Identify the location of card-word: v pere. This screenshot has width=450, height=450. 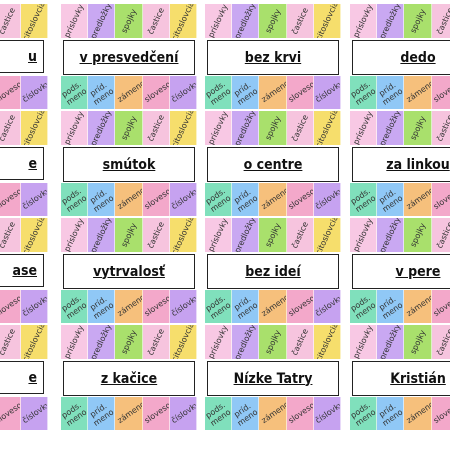
(401, 271).